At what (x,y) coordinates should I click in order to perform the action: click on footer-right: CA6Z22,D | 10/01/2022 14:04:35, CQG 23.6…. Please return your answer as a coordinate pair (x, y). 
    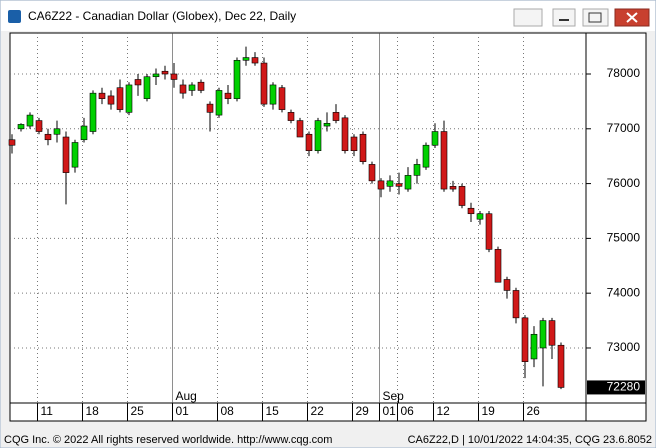
    Looking at the image, I should click on (530, 440).